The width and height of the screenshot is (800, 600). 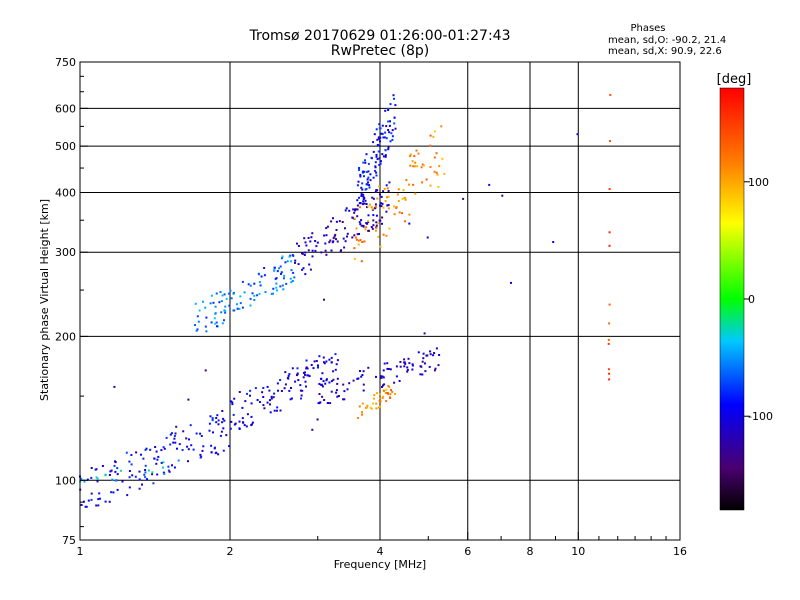 What do you see at coordinates (65, 192) in the screenshot?
I see `y-tick-label: 400` at bounding box center [65, 192].